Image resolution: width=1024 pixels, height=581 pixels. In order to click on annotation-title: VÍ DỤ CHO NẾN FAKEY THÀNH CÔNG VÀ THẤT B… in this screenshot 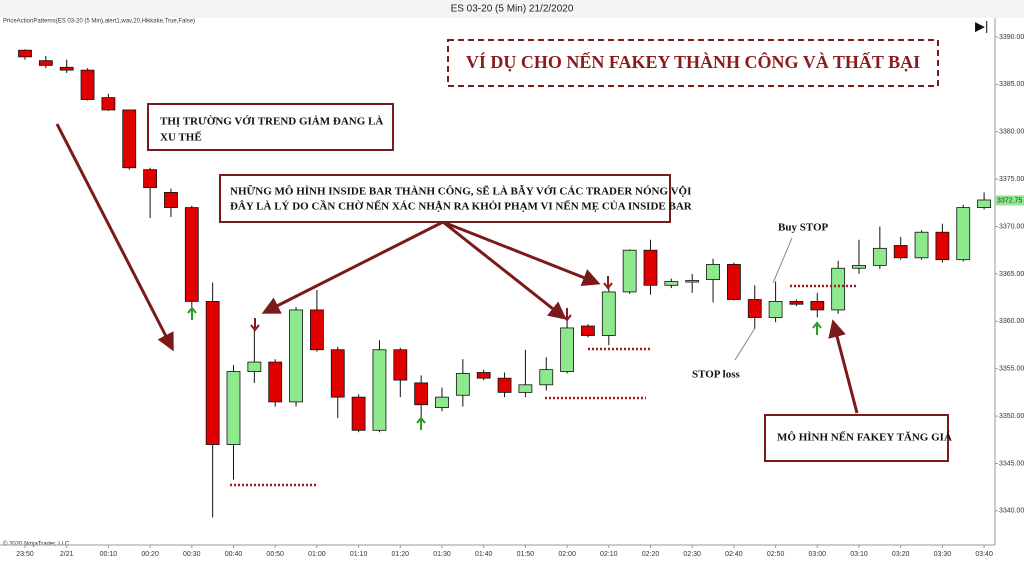, I will do `click(693, 61)`.